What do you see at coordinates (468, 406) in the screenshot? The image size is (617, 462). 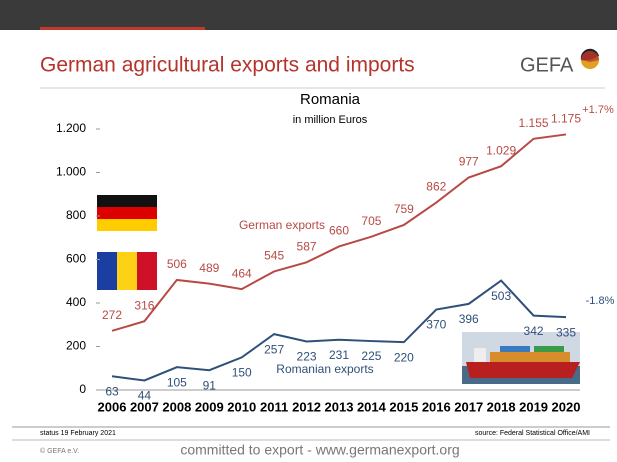 I see `x-tick-label: 2017` at bounding box center [468, 406].